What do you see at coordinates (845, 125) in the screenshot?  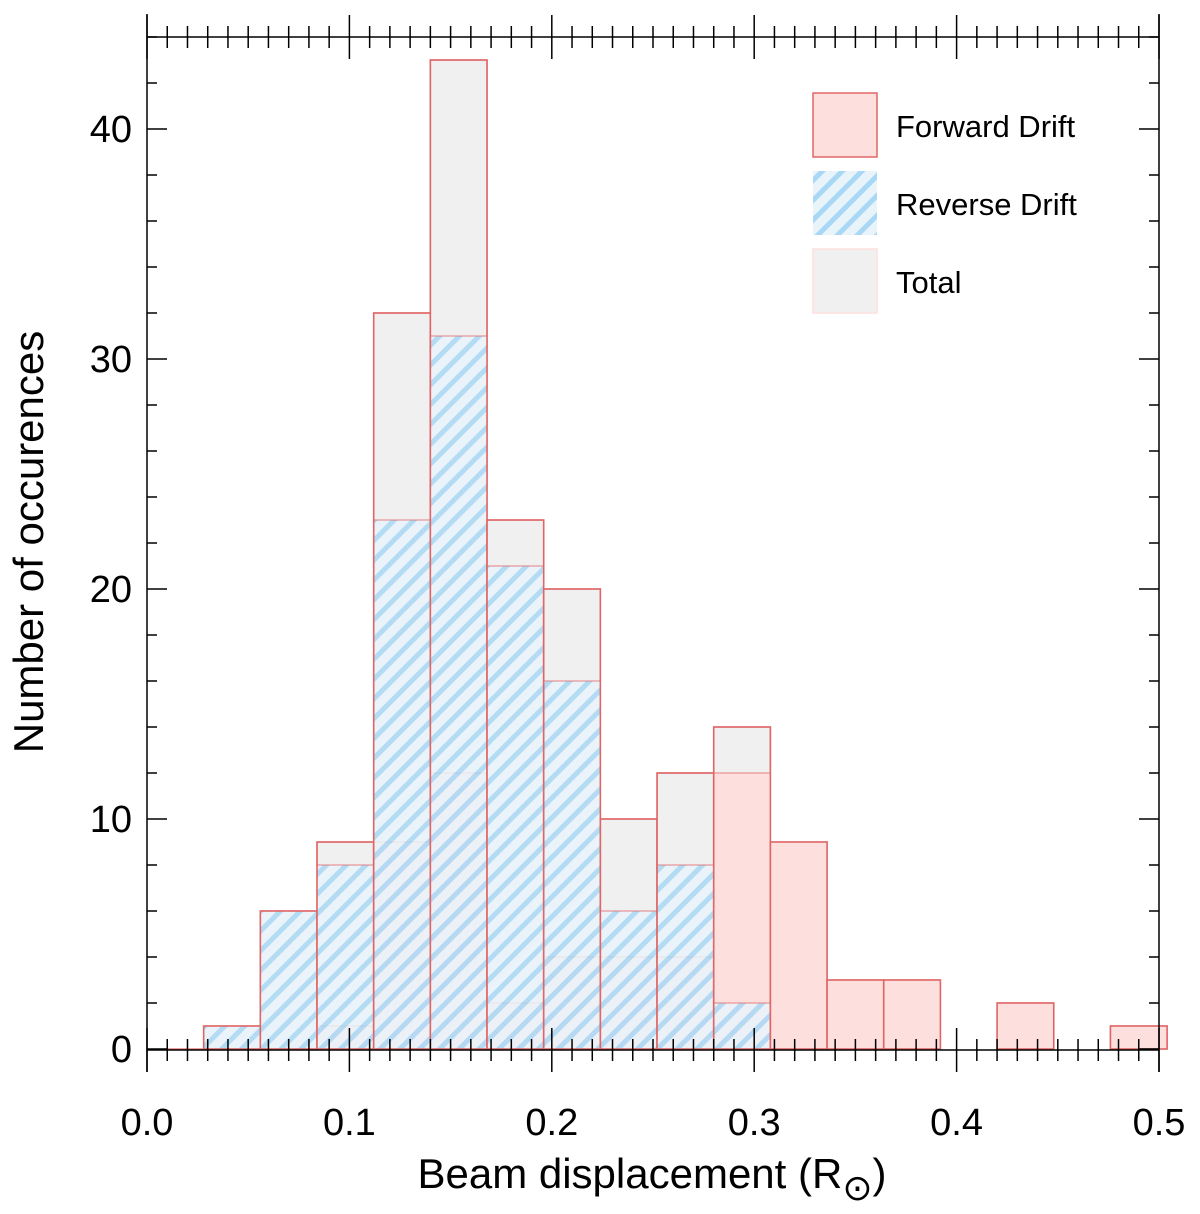 I see `legend-swatch-forward` at bounding box center [845, 125].